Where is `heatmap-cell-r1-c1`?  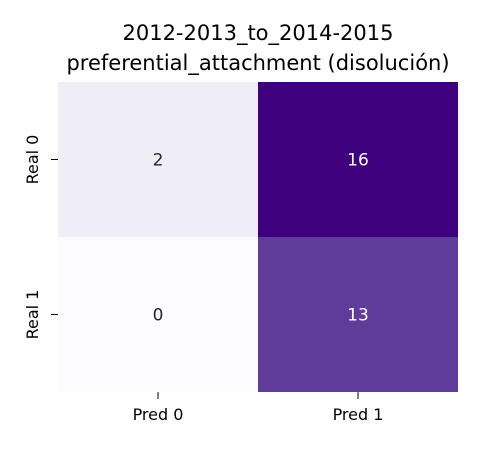
heatmap-cell-r1-c1 is located at coordinates (358, 314).